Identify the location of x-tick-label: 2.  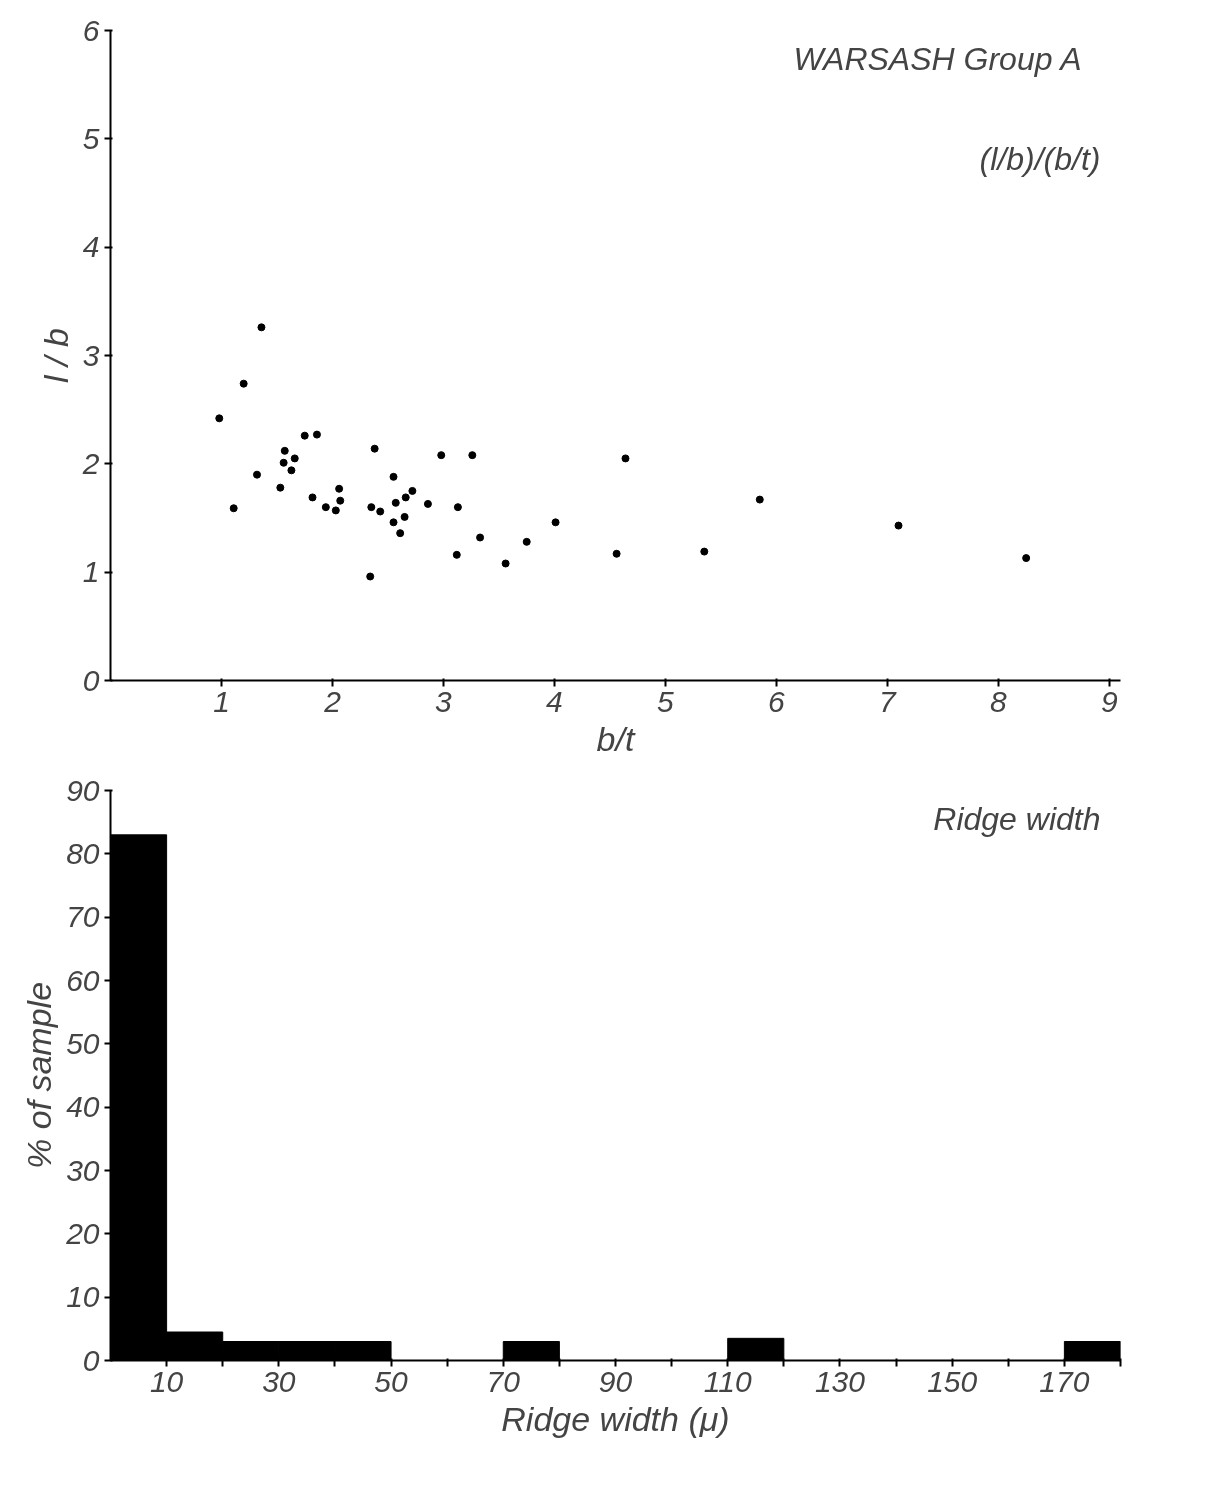
(332, 701).